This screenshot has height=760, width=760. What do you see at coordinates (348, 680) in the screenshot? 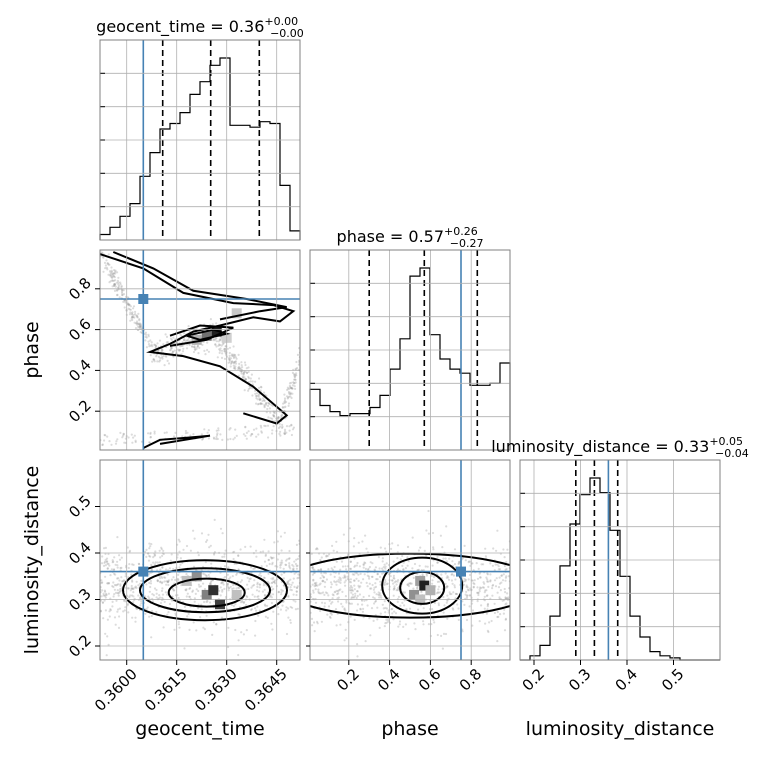
I see `x-tick-label-phase: 0.2` at bounding box center [348, 680].